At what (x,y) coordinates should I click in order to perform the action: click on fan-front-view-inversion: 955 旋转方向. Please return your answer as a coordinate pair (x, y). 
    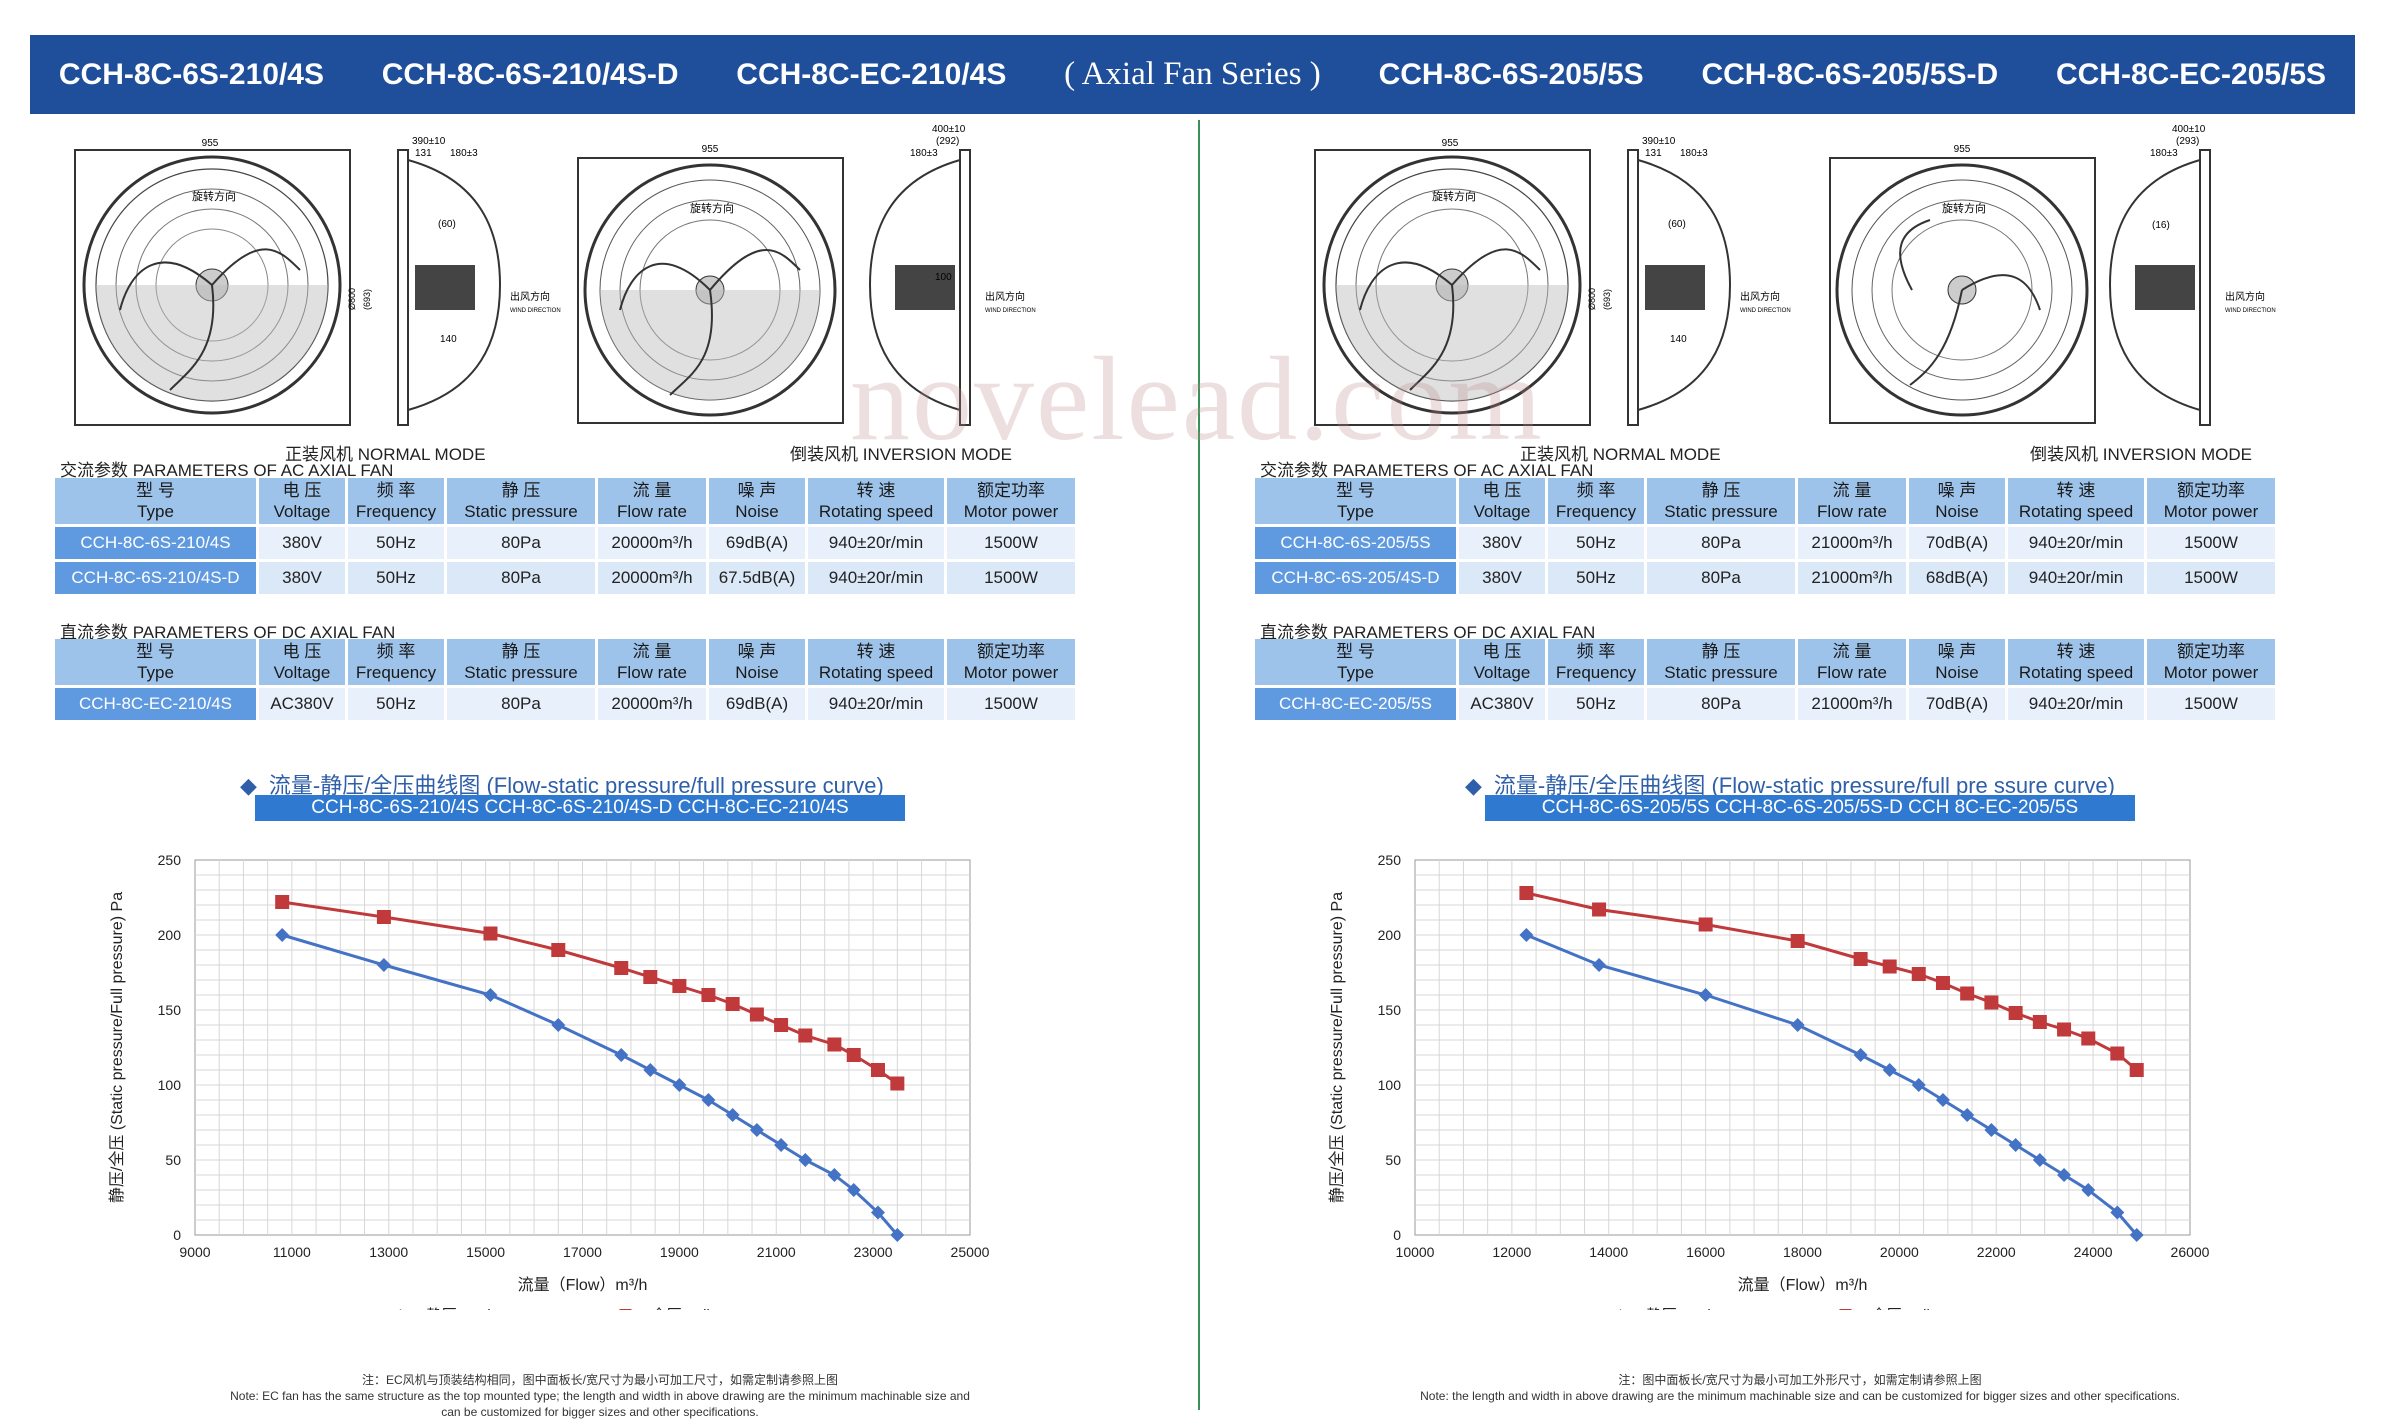
    Looking at the image, I should click on (710, 284).